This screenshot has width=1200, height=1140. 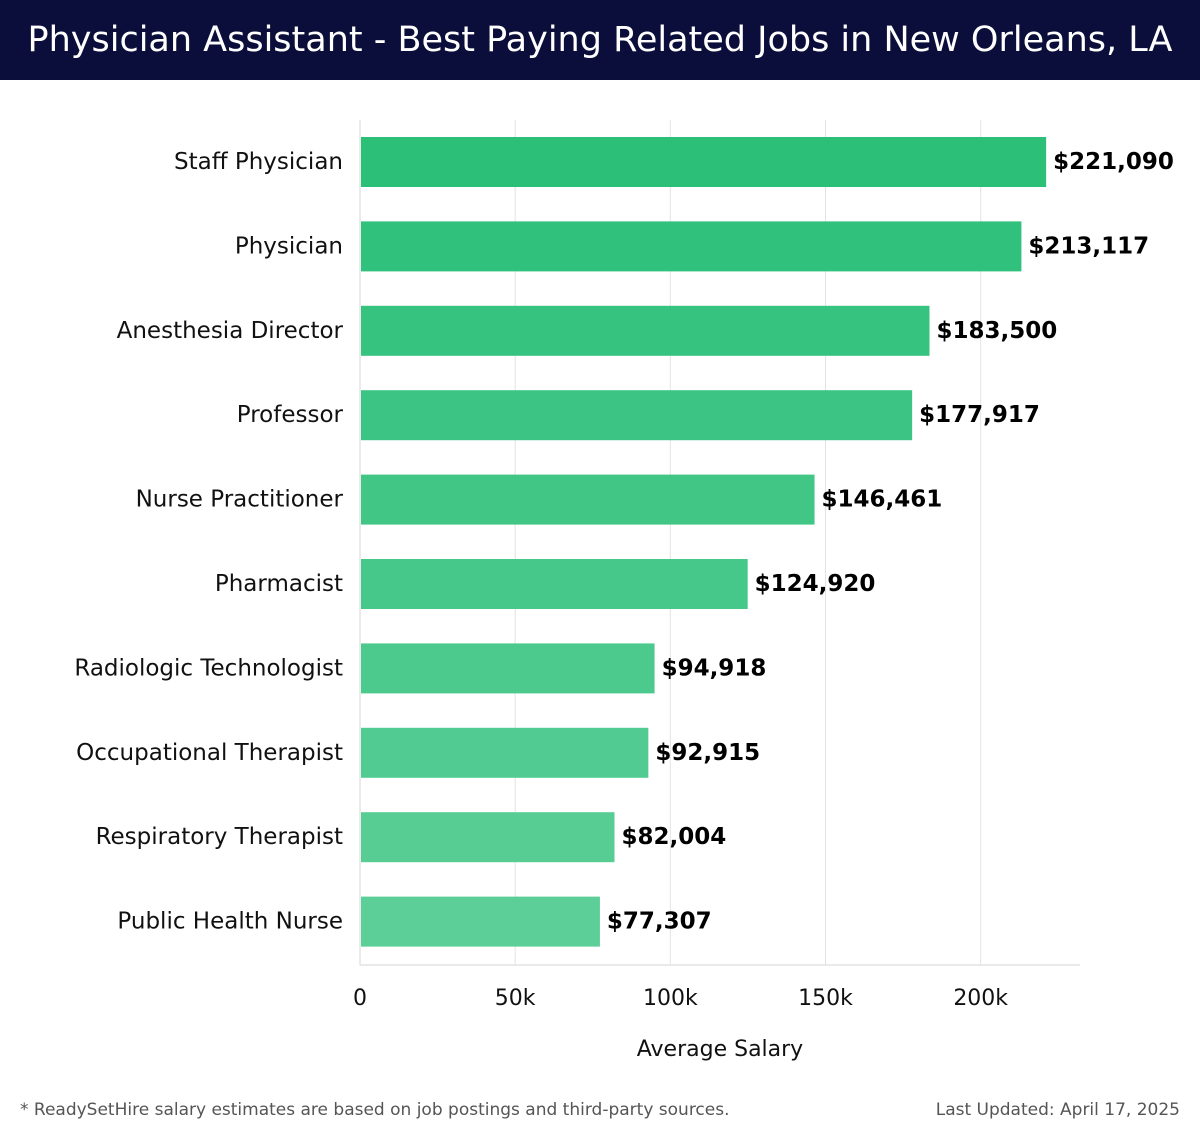 What do you see at coordinates (209, 753) in the screenshot?
I see `category-label: Occupational Therapist` at bounding box center [209, 753].